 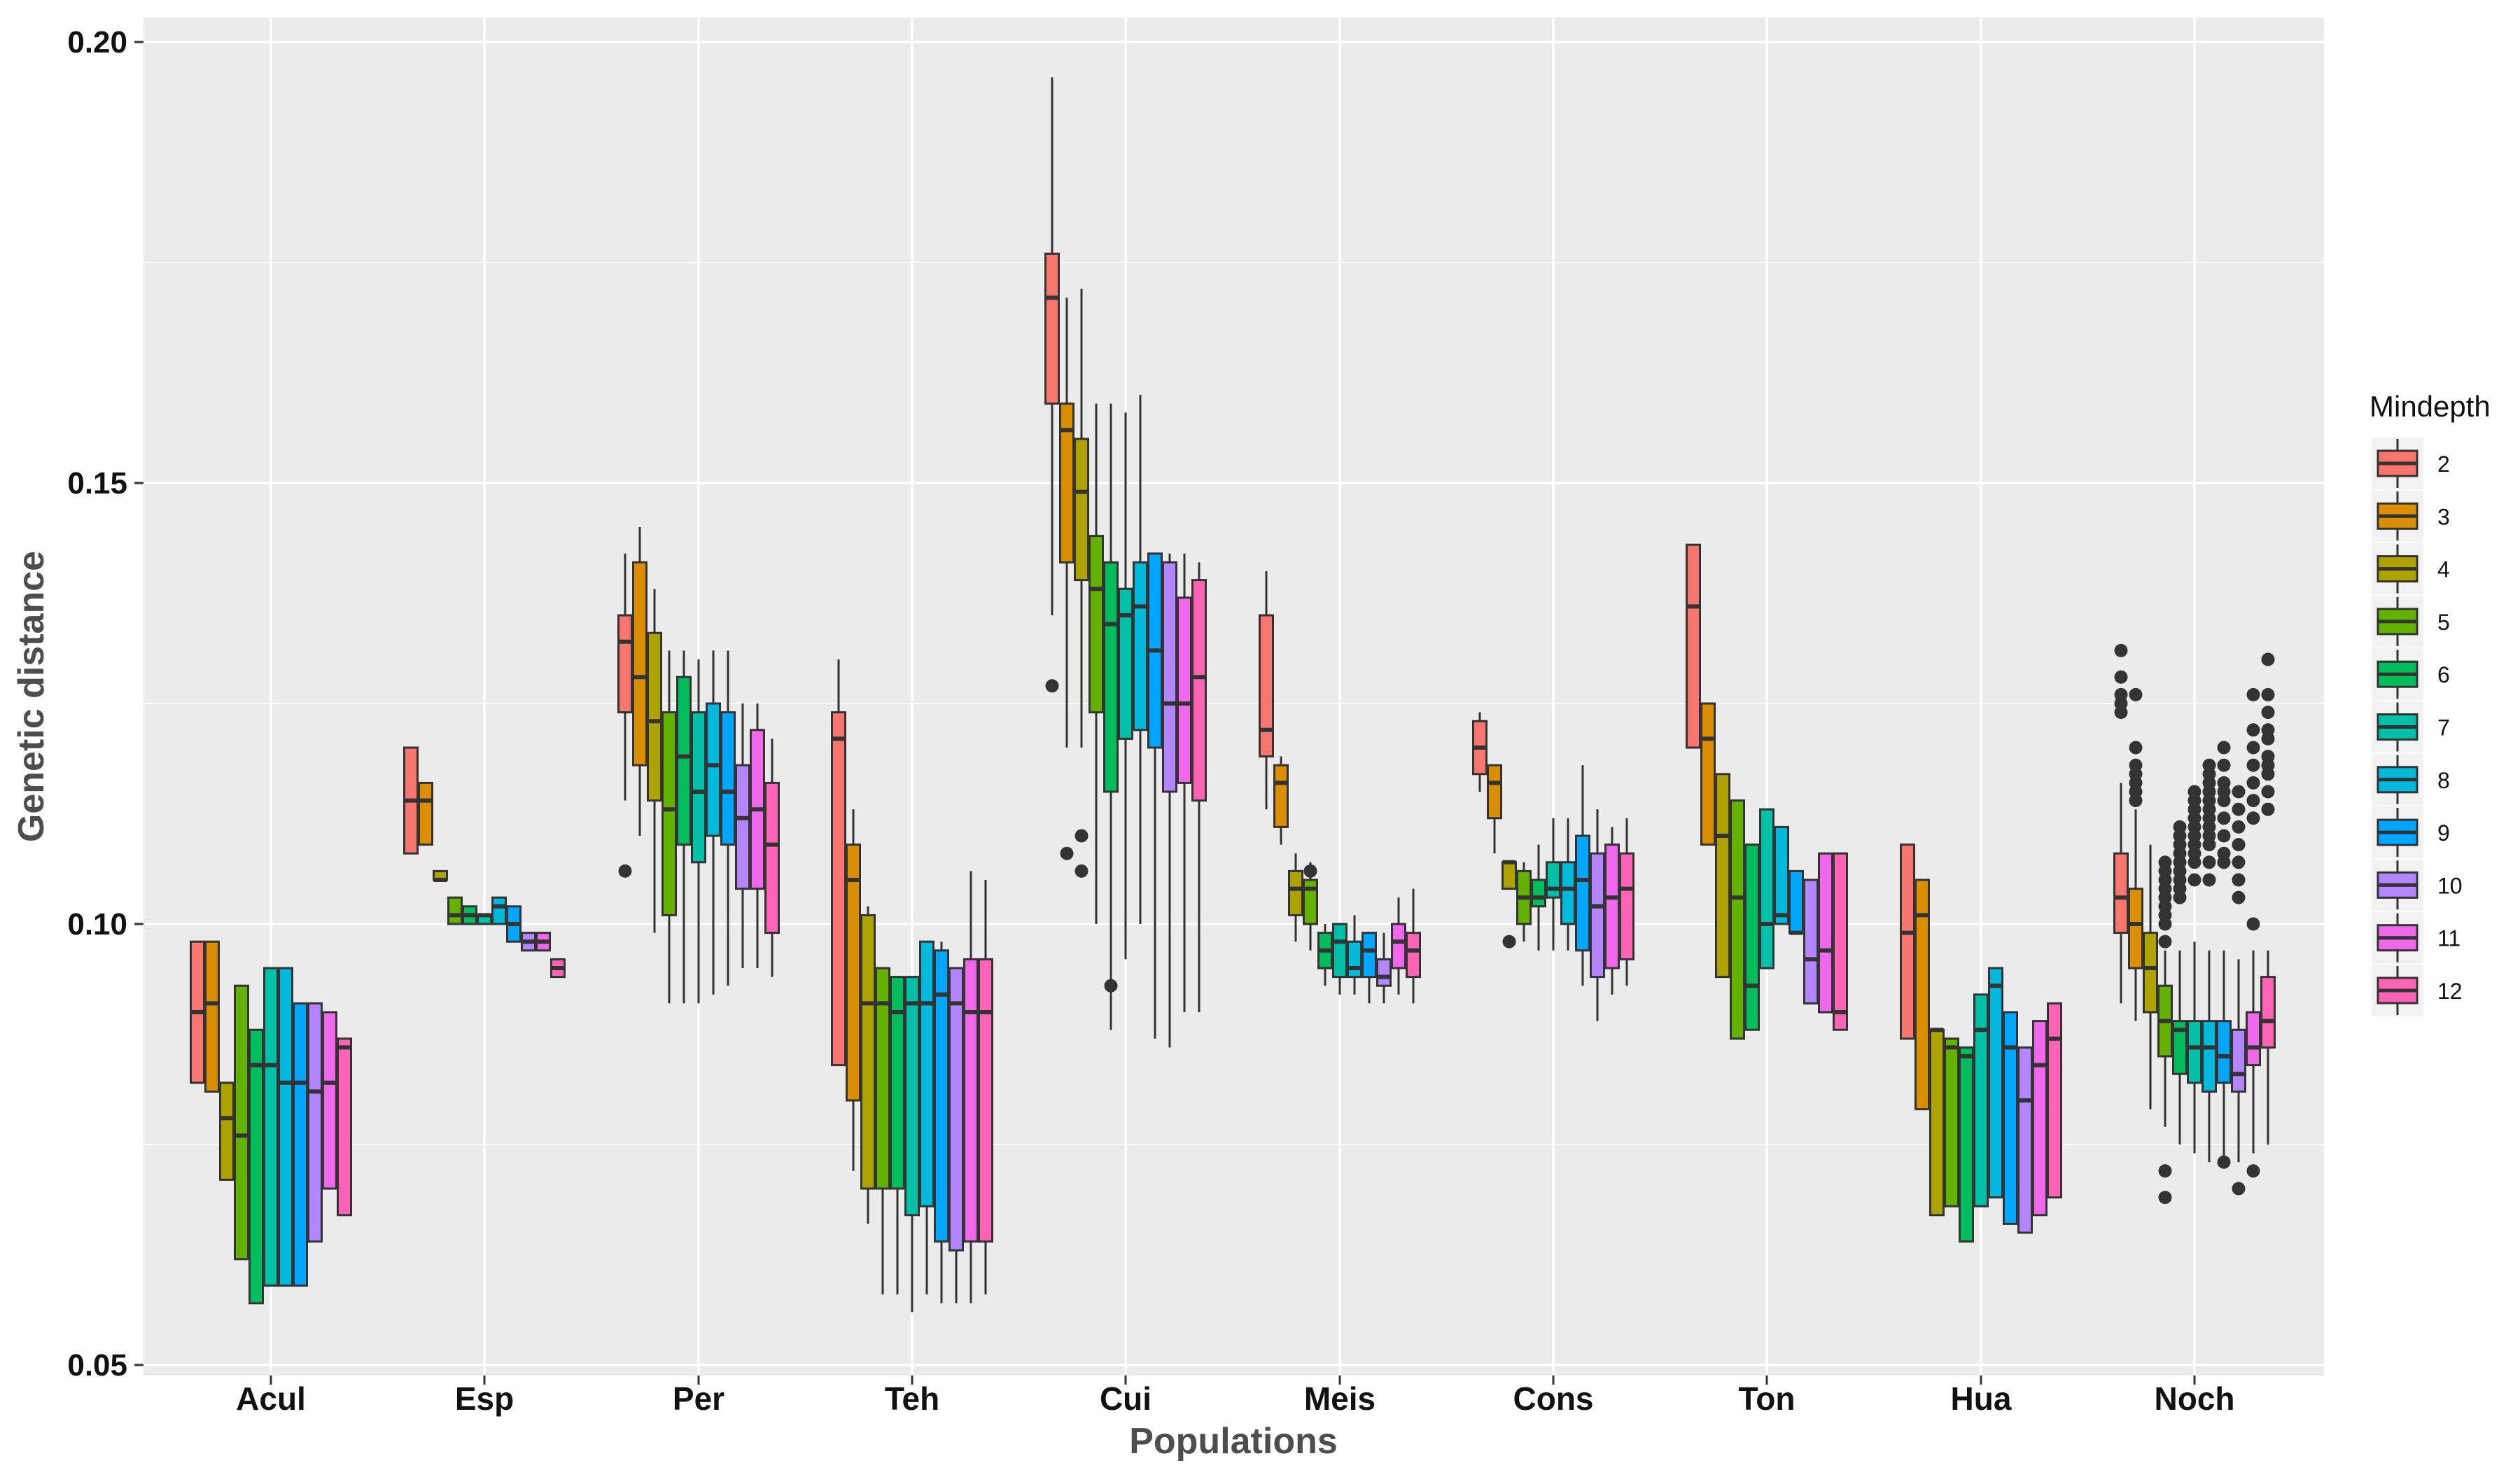 What do you see at coordinates (2195, 1398) in the screenshot?
I see `x-tick-label-noch: Noch` at bounding box center [2195, 1398].